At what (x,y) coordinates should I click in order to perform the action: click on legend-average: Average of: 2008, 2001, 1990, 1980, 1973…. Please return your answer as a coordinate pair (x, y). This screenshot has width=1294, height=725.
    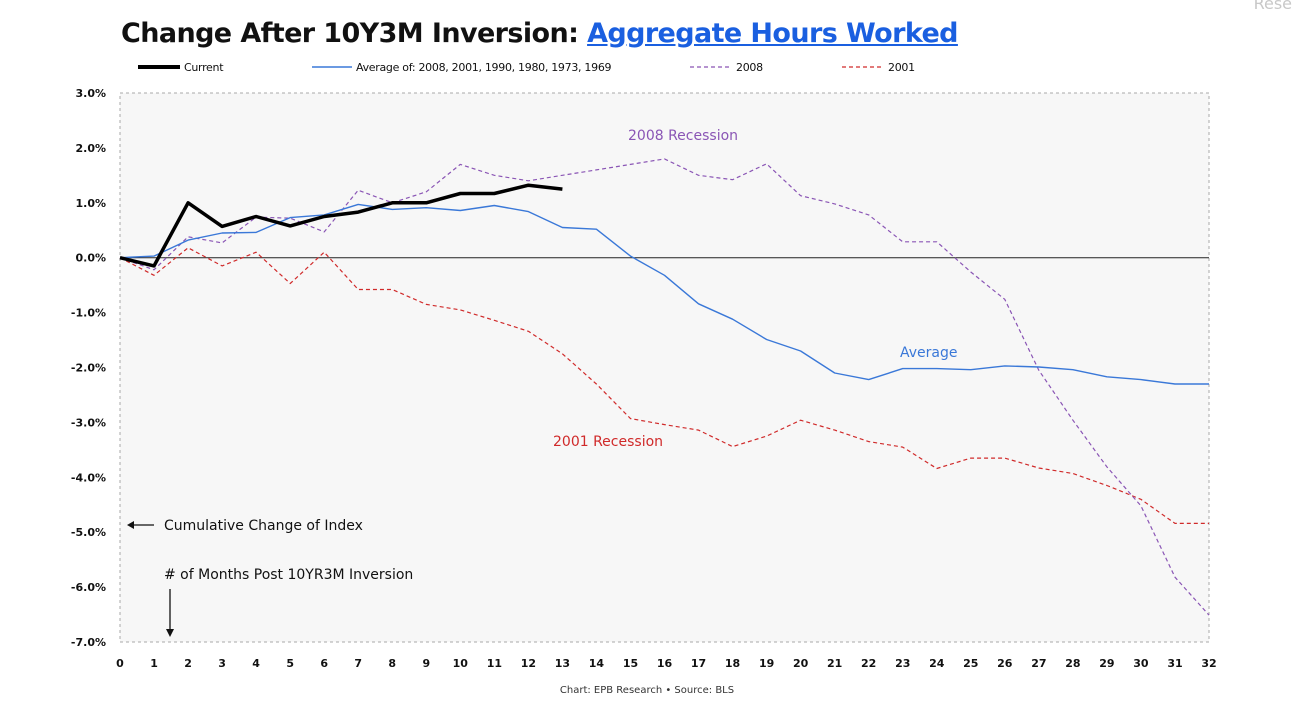
    Looking at the image, I should click on (462, 67).